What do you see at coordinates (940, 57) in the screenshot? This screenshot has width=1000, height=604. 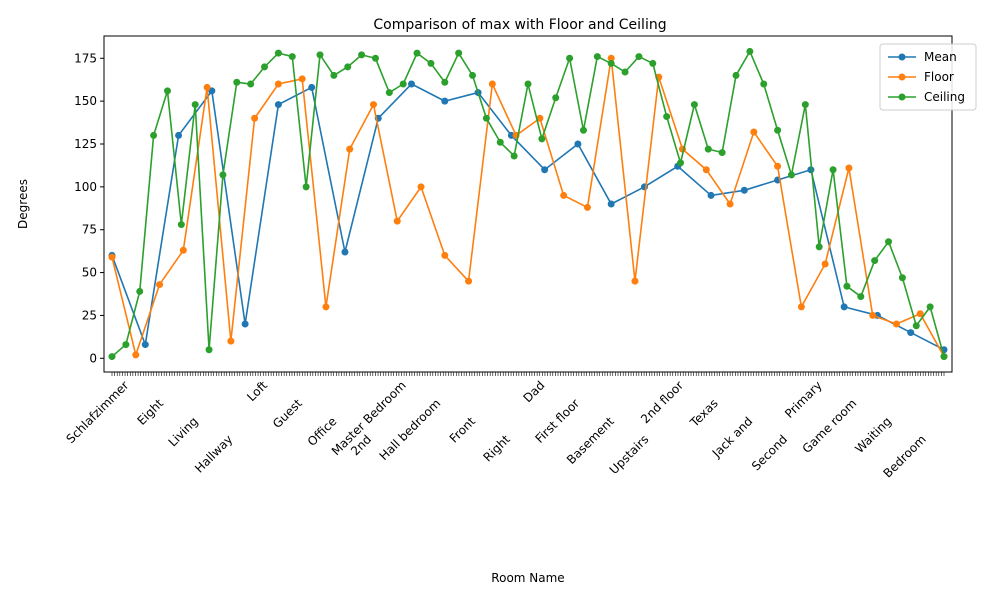 I see `legend-label-mean: Mean` at bounding box center [940, 57].